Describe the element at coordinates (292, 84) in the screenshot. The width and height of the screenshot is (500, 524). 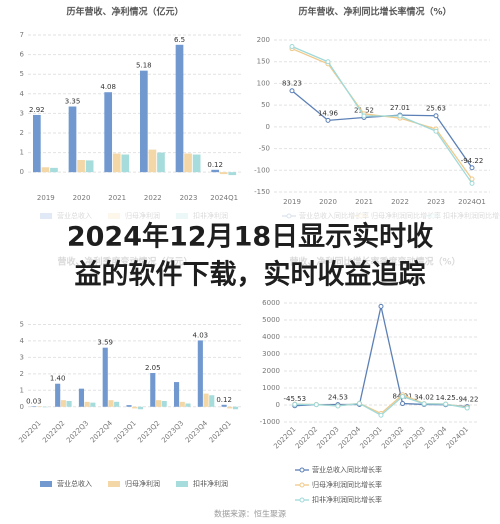
I see `value-label: 83.23` at that location.